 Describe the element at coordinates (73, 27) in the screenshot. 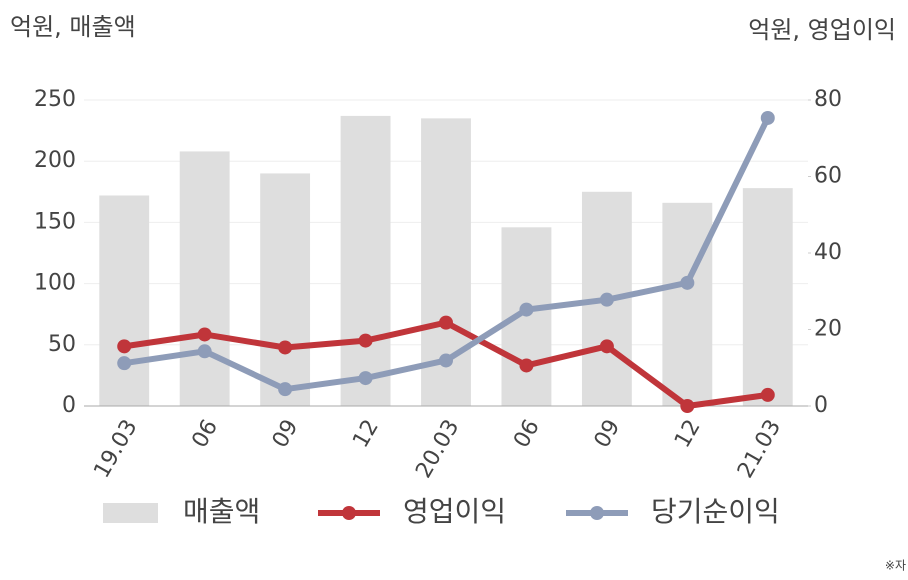

I see `y-axis-label: 억원, 매출액` at that location.